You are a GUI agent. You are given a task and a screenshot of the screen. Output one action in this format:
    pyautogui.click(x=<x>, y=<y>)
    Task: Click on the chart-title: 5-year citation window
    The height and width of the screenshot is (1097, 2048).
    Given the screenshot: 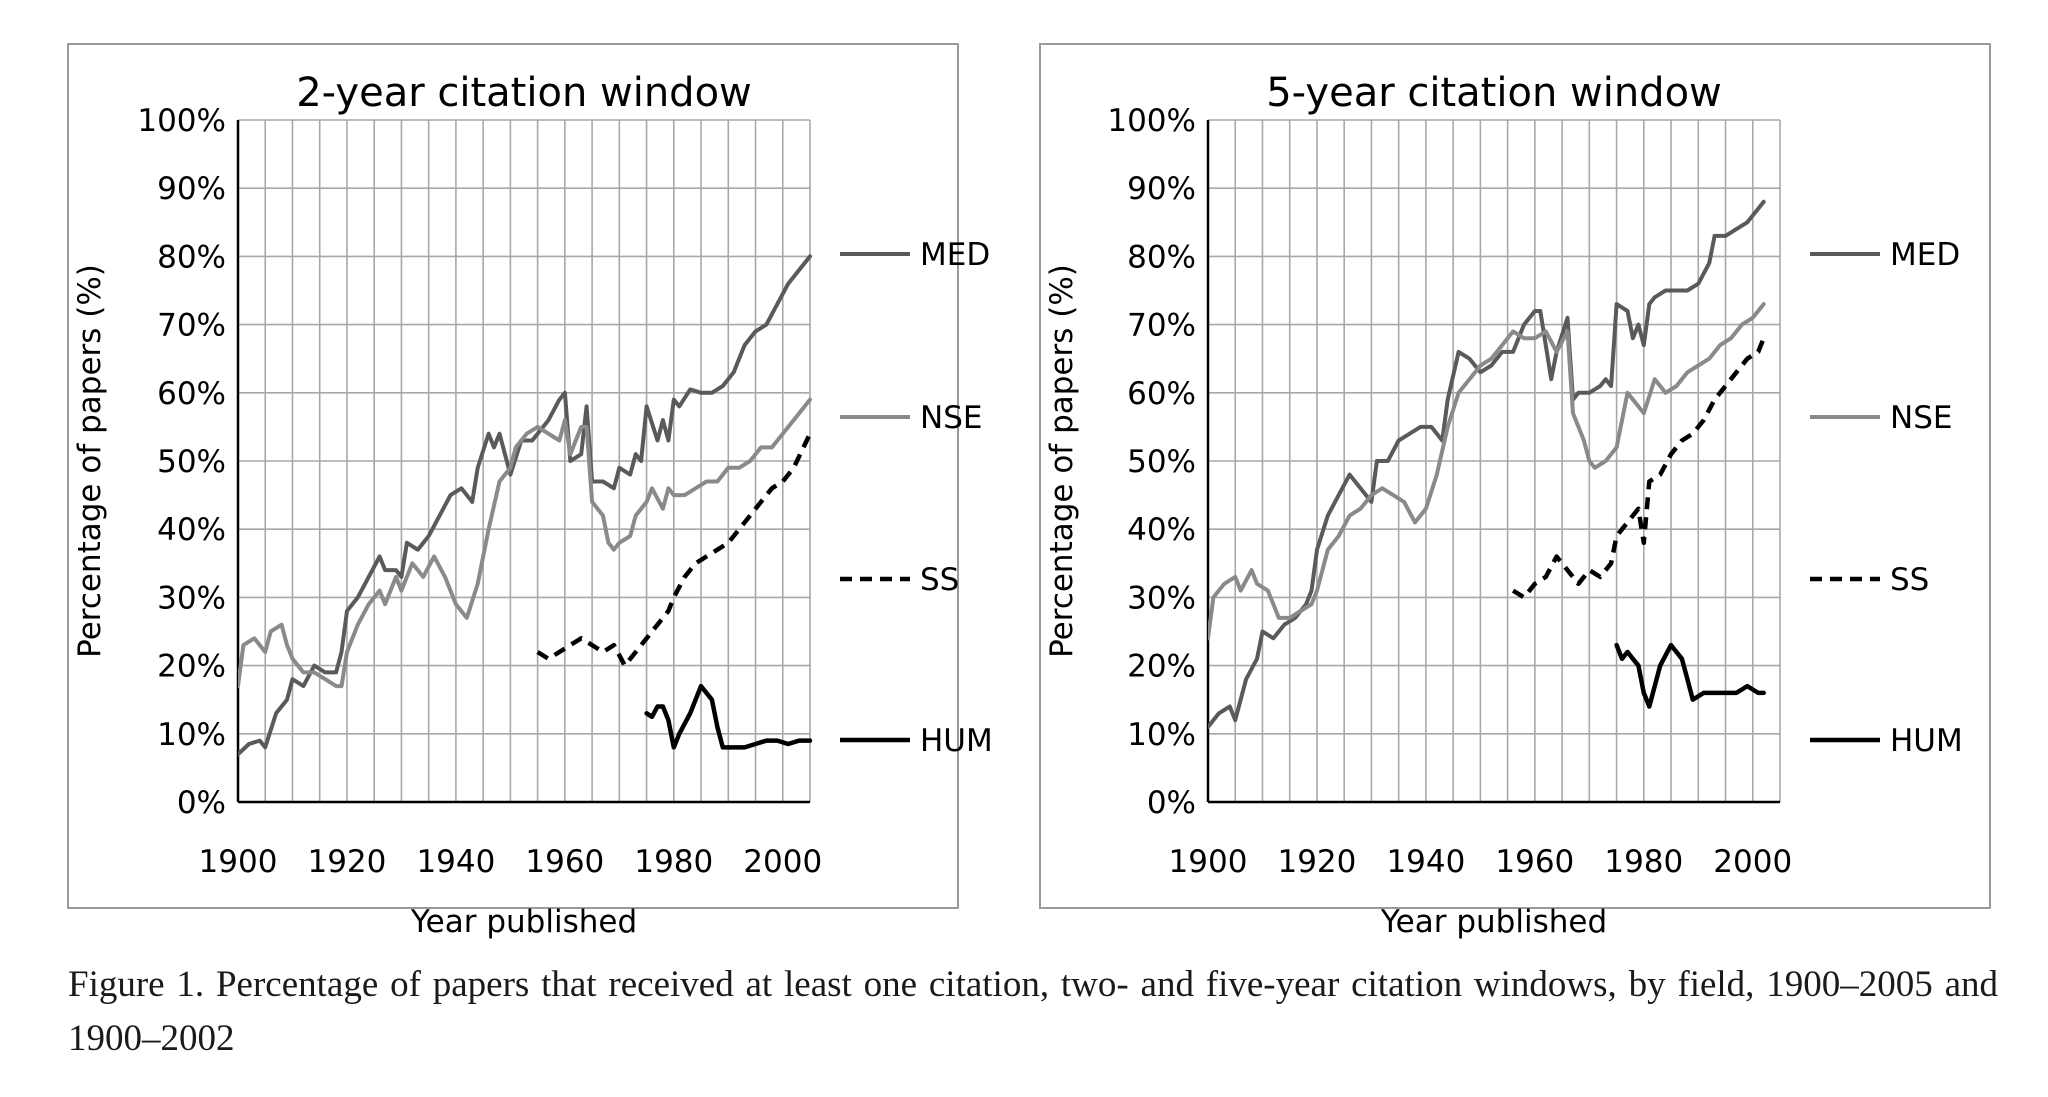 What is the action you would take?
    pyautogui.click(x=1494, y=93)
    